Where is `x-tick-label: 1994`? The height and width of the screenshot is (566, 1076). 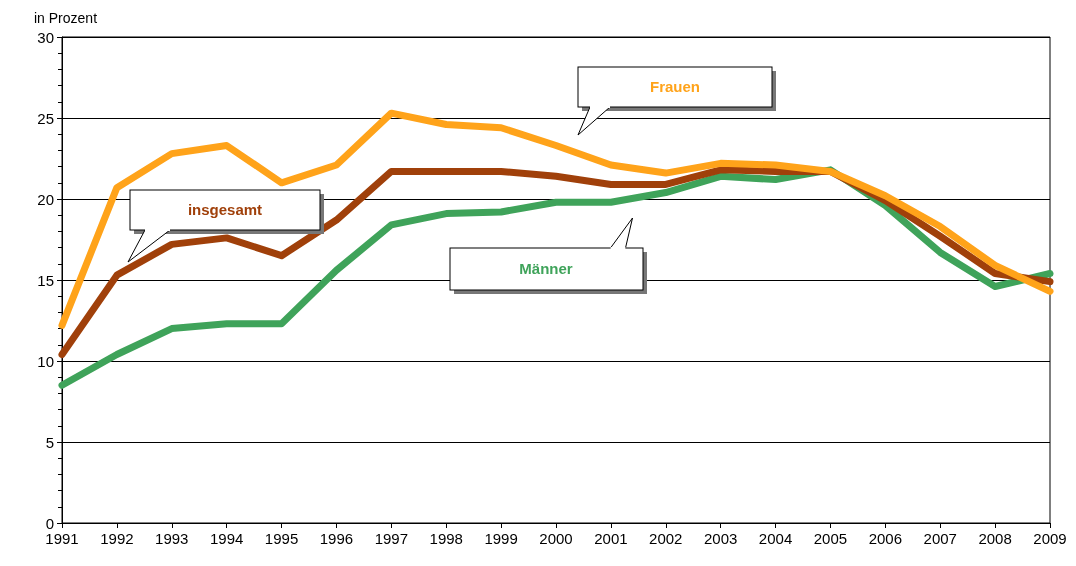
x-tick-label: 1994 is located at coordinates (226, 538).